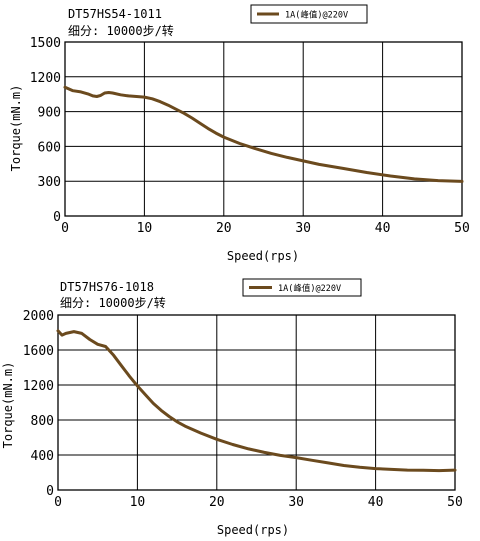 This screenshot has width=480, height=541. I want to click on y-tick-label: 400, so click(42, 456).